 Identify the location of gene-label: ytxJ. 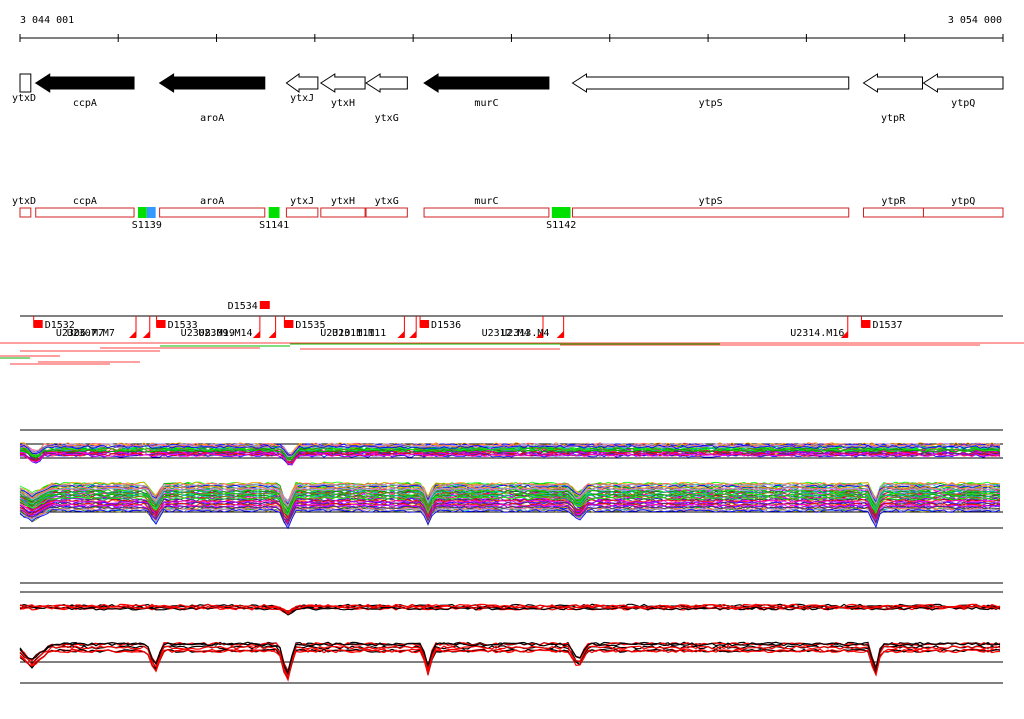
(302, 98).